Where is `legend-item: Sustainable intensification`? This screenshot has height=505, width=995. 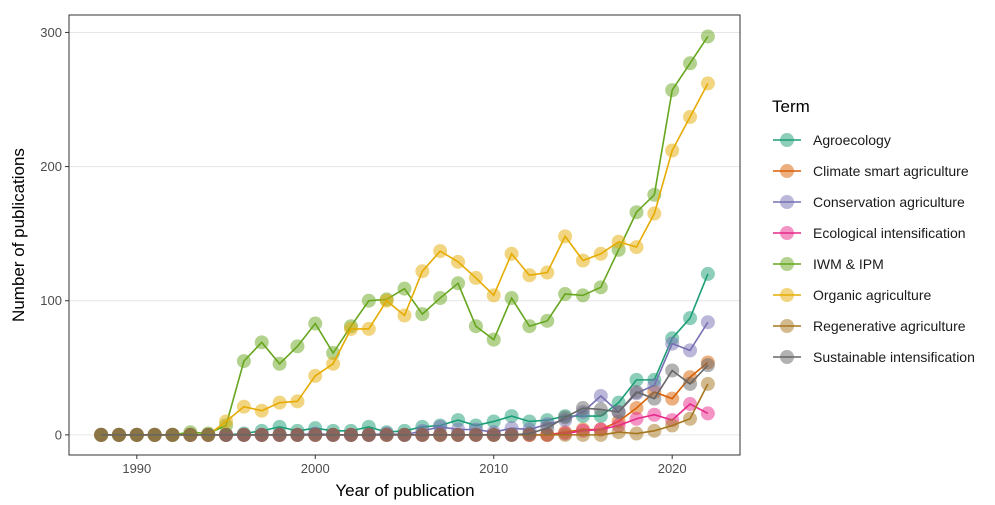 legend-item: Sustainable intensification is located at coordinates (874, 357).